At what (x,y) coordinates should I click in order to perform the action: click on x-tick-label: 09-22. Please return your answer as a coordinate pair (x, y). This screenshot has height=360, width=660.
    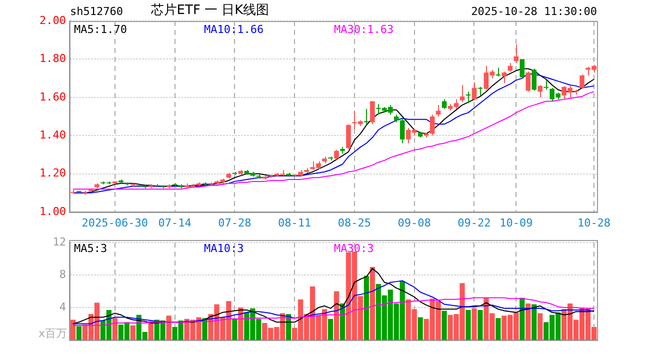
    Looking at the image, I should click on (474, 223).